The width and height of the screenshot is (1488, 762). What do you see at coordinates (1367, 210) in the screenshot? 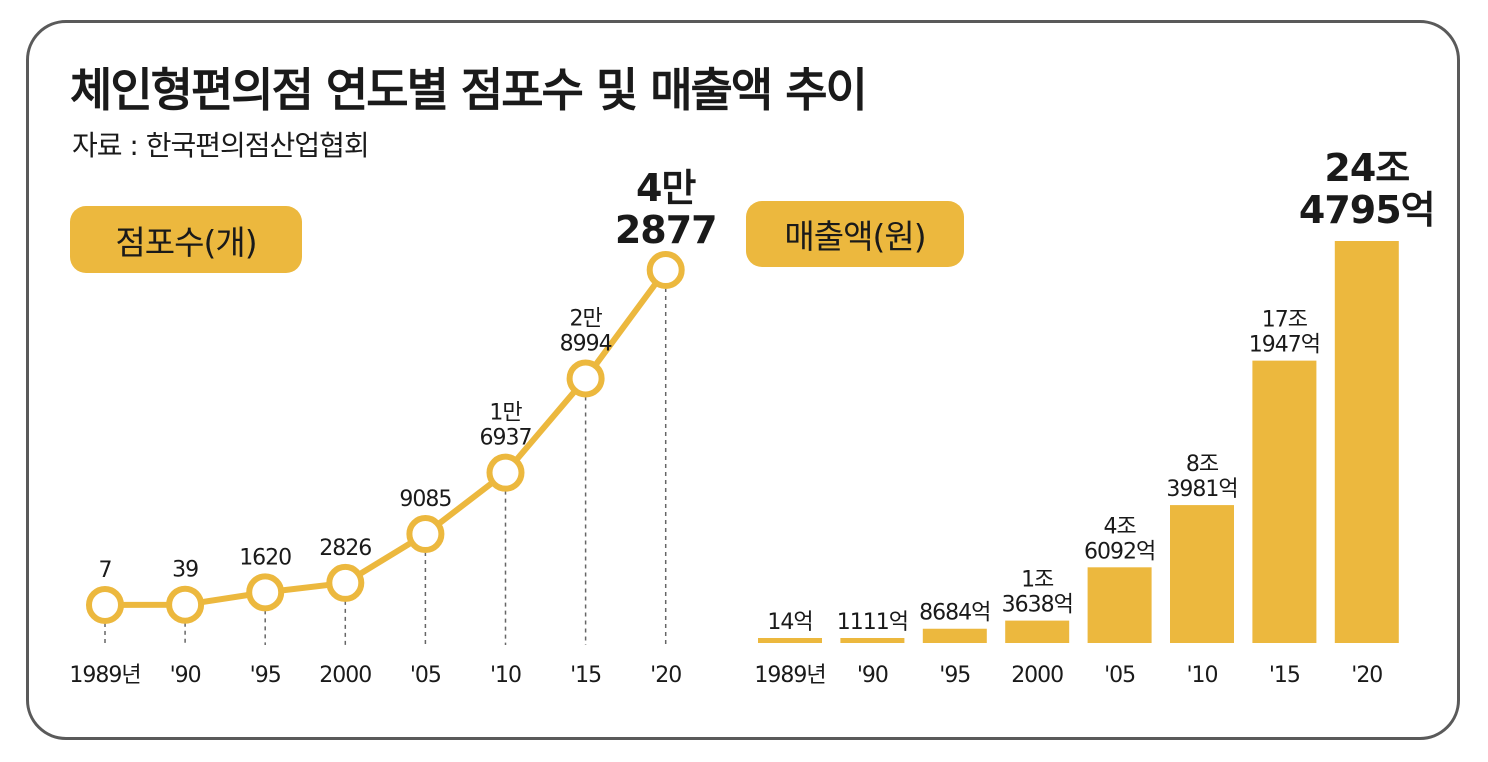
I see `data-label: 4795억` at bounding box center [1367, 210].